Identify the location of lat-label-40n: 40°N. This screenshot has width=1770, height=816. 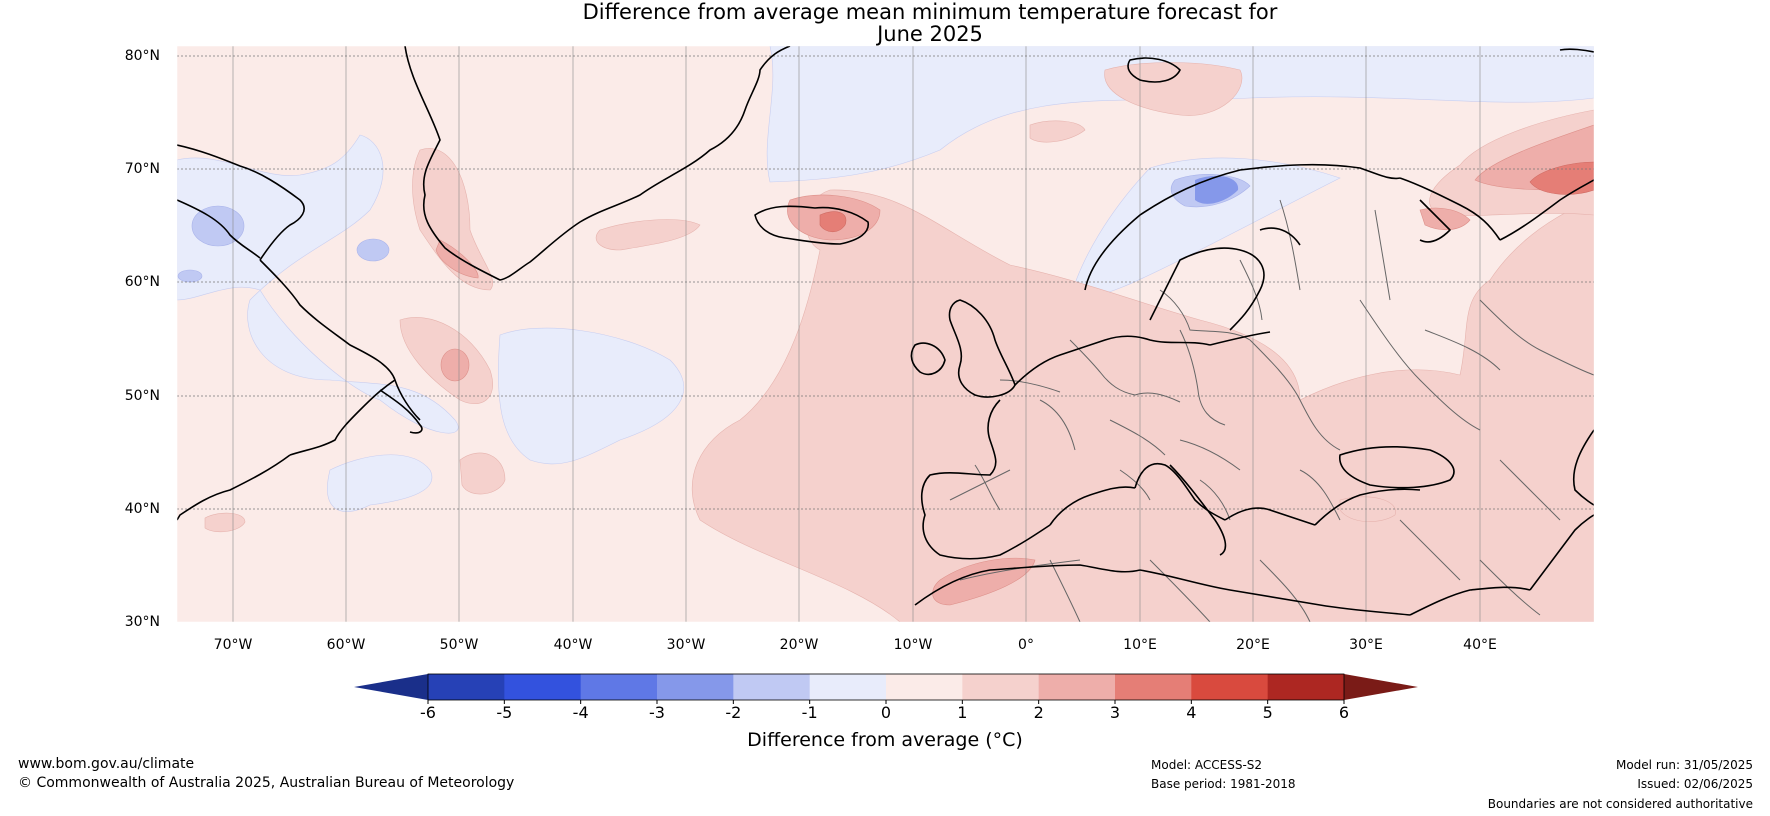
(142, 509).